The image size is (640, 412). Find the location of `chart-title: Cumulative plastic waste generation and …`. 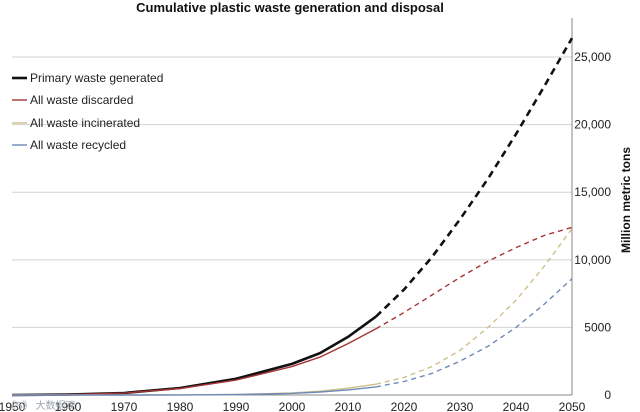

chart-title: Cumulative plastic waste generation and … is located at coordinates (290, 7).